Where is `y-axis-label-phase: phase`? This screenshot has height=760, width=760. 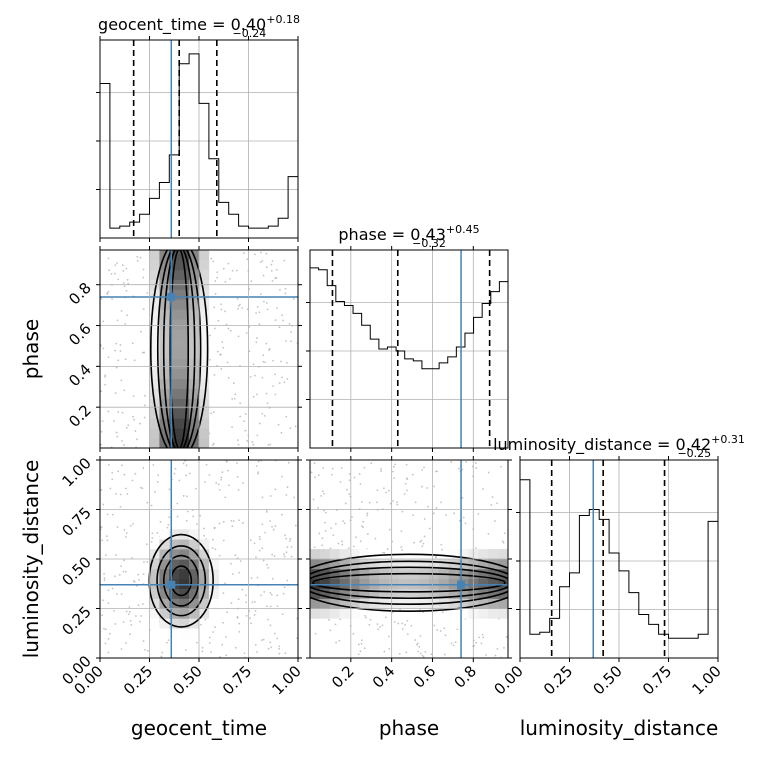 y-axis-label-phase: phase is located at coordinates (31, 349).